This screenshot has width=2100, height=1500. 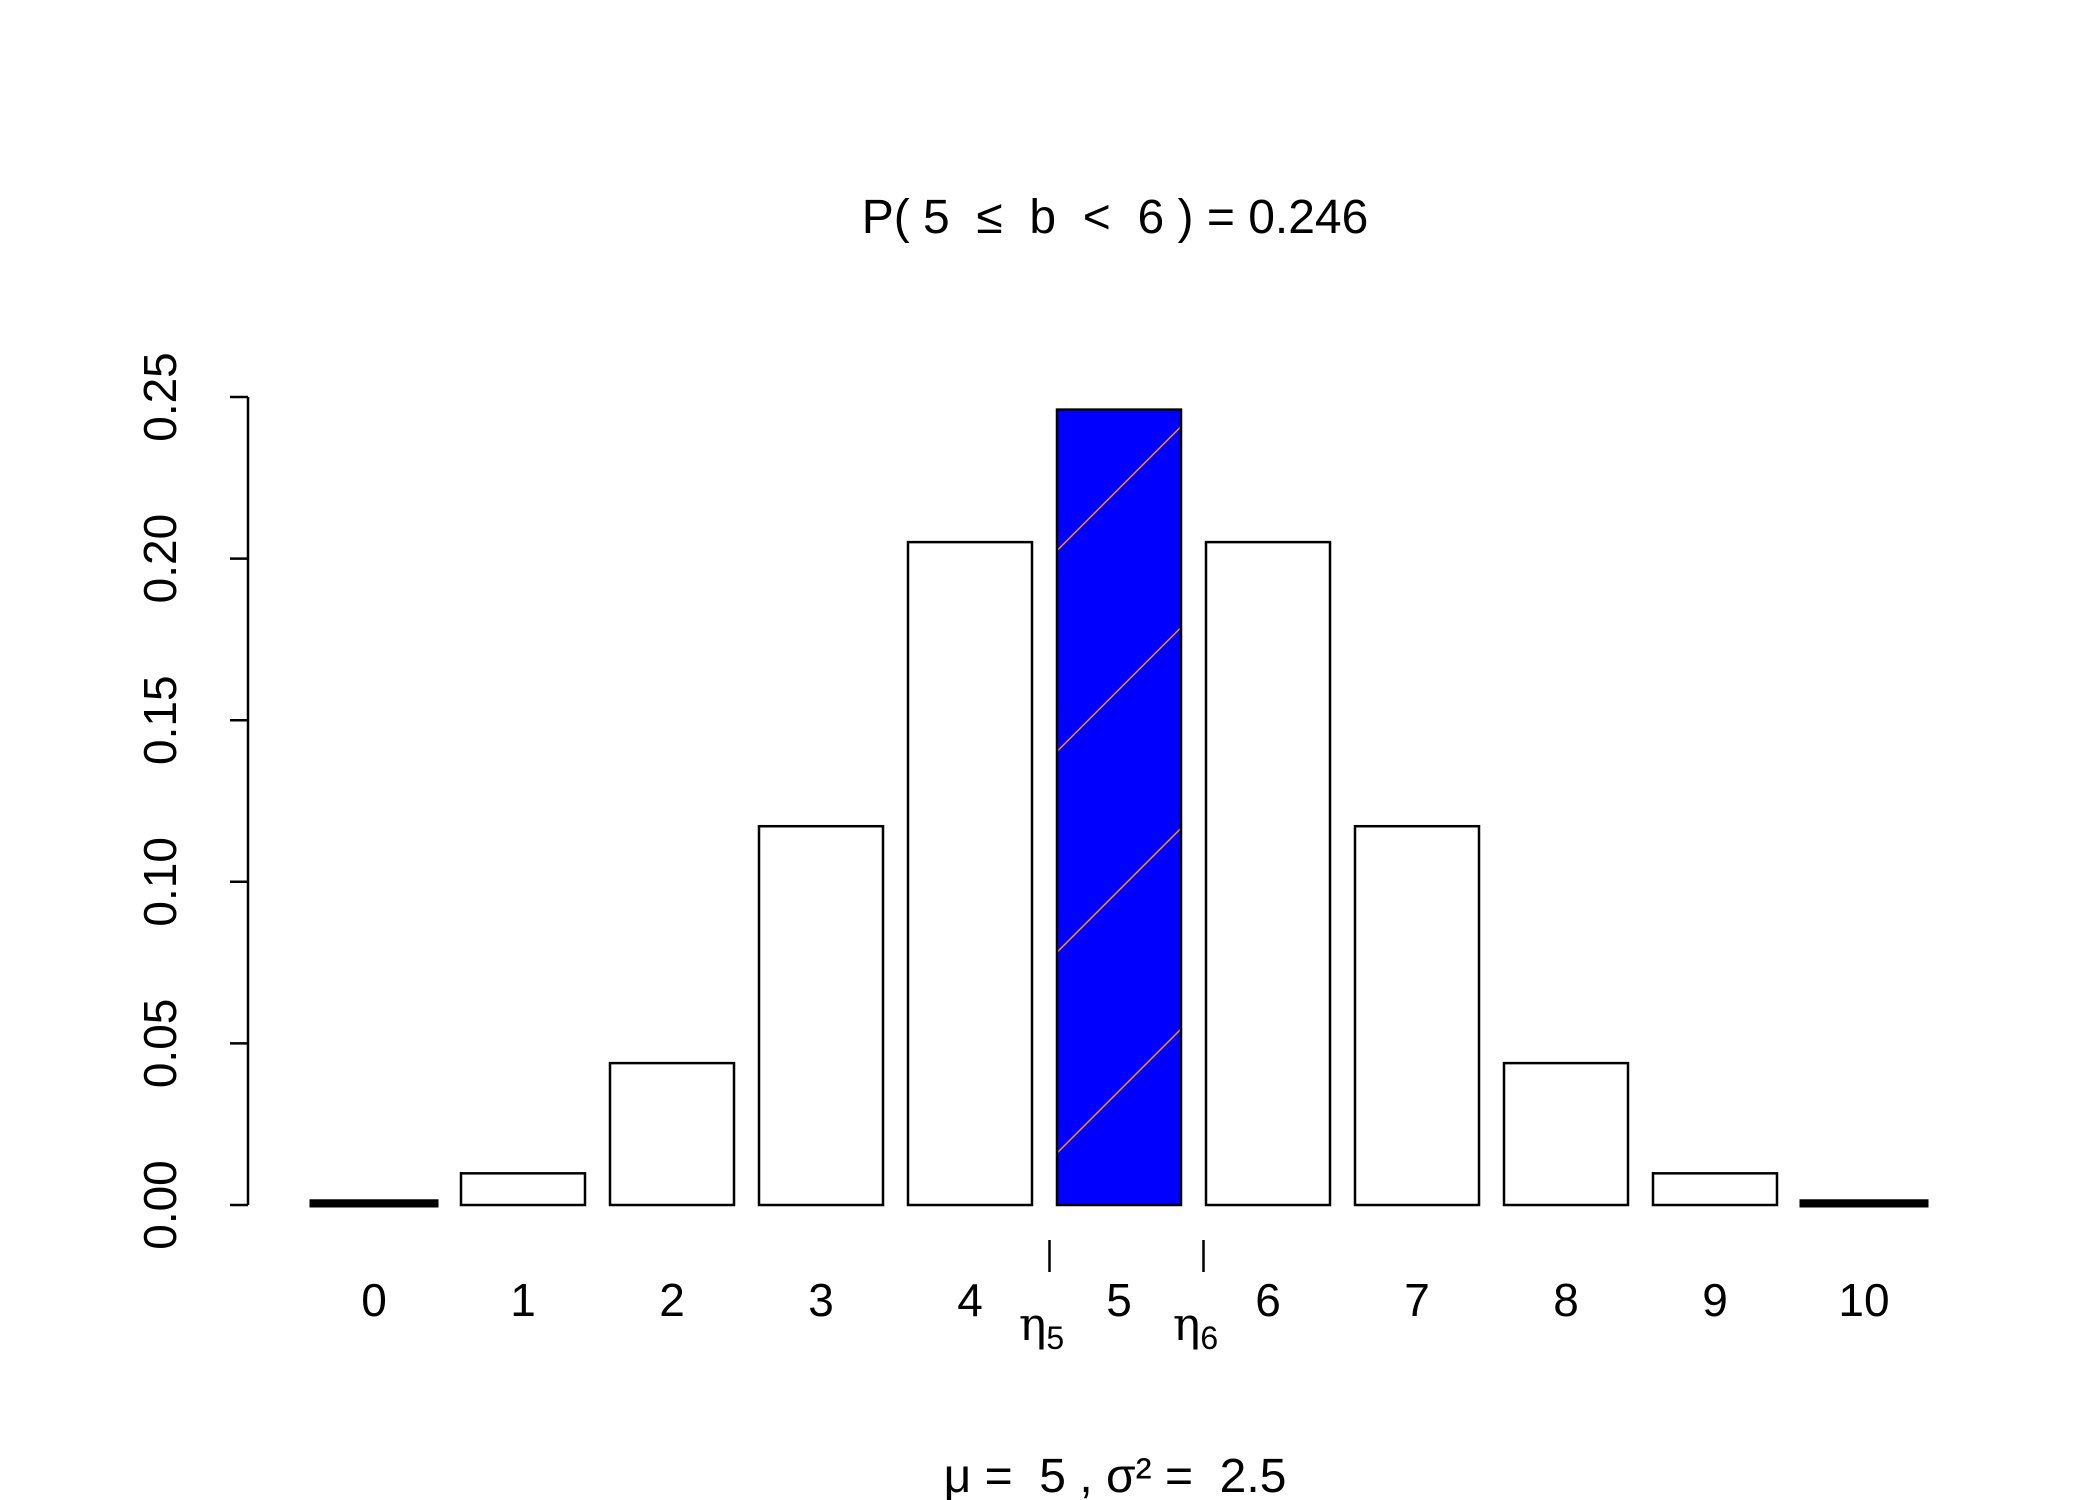 What do you see at coordinates (1268, 1300) in the screenshot?
I see `x-tick-label: 6` at bounding box center [1268, 1300].